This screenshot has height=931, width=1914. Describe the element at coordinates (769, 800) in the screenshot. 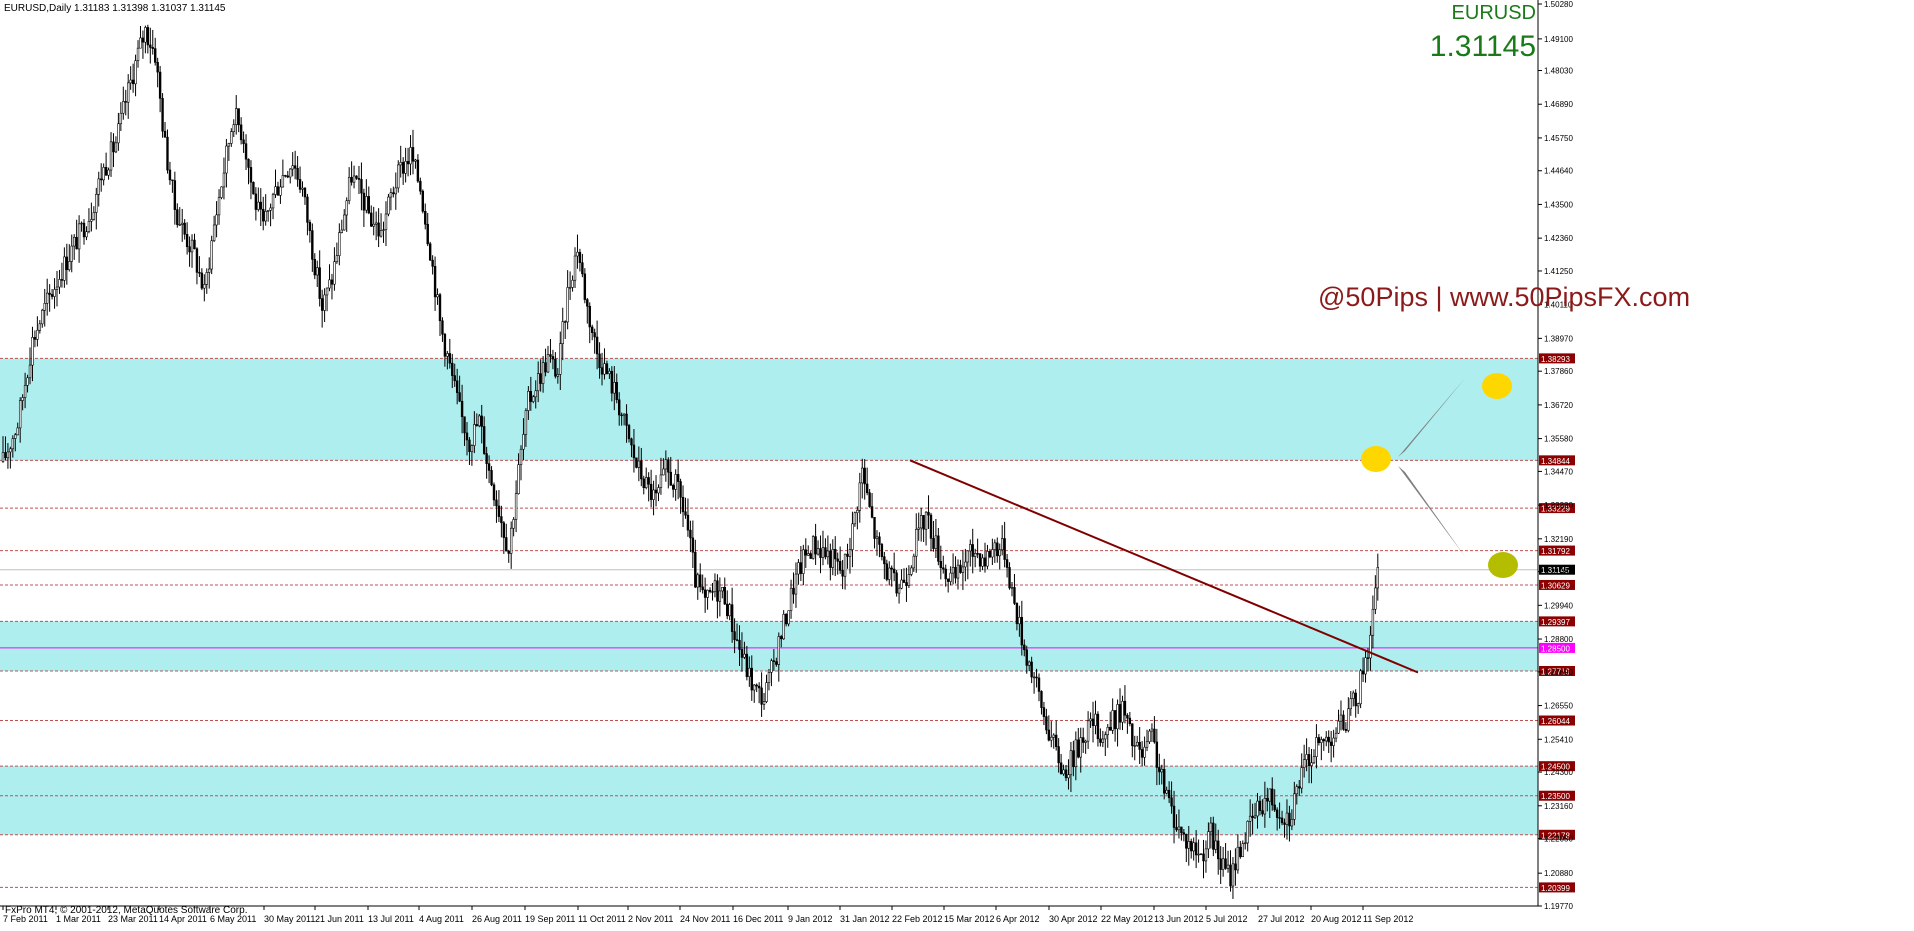

I see `zone-band` at that location.